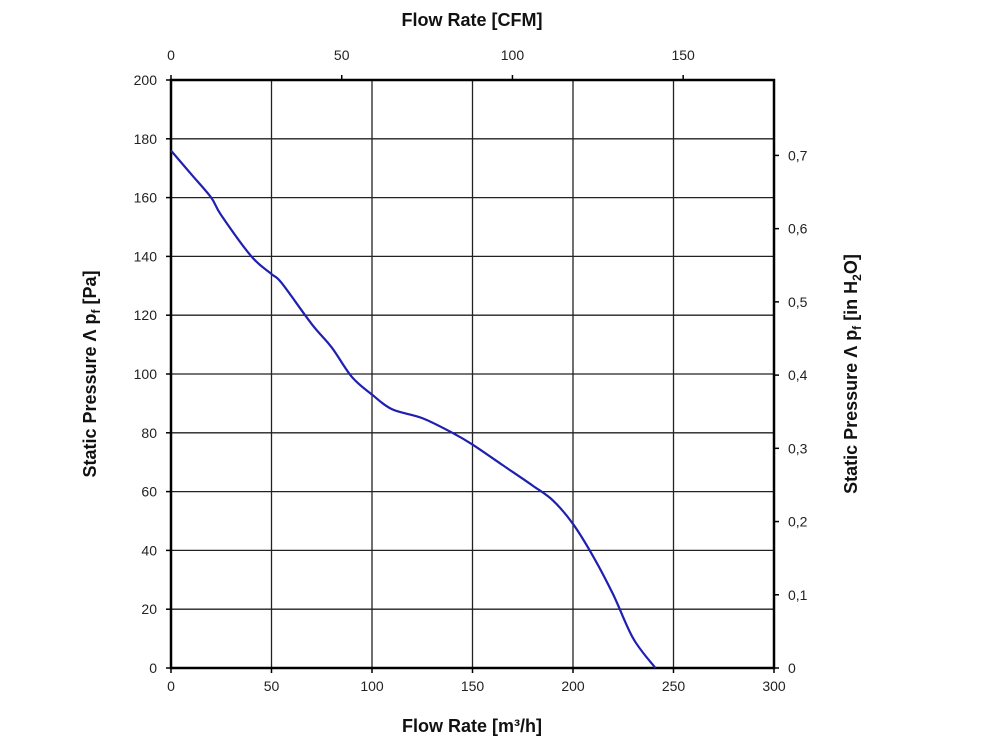 This screenshot has width=1000, height=747. What do you see at coordinates (683, 55) in the screenshot?
I see `x2-tick-label: 150` at bounding box center [683, 55].